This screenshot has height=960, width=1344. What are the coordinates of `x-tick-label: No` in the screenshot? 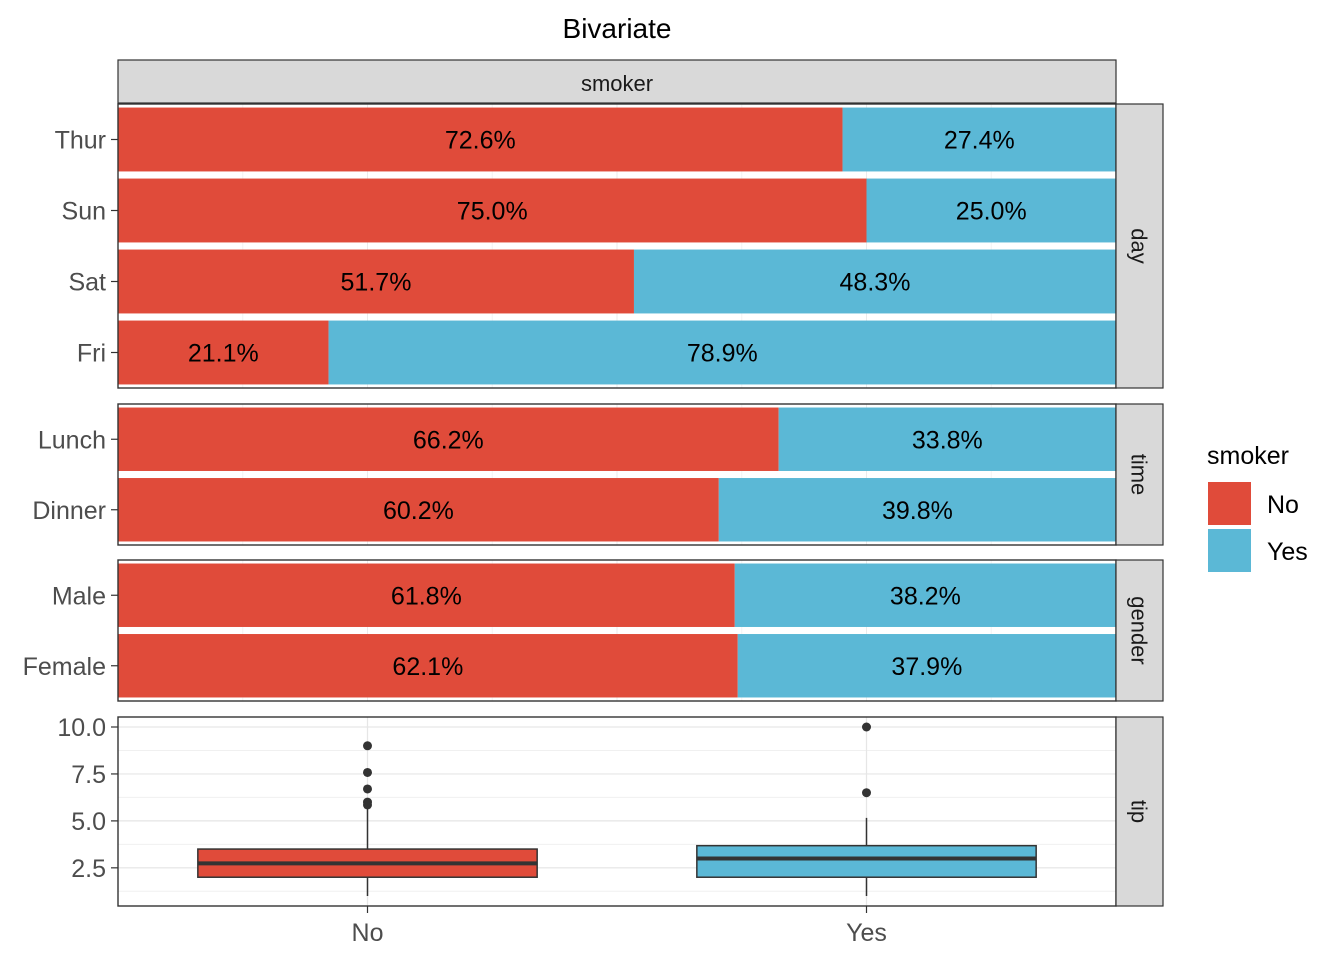 It's located at (368, 933).